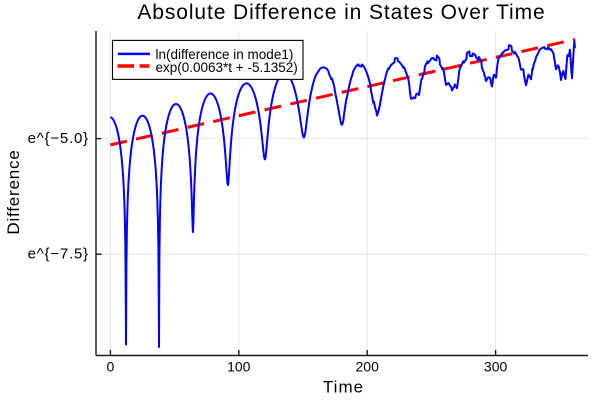 This screenshot has width=600, height=400. What do you see at coordinates (58, 138) in the screenshot?
I see `svg-text: e^{−5.0}` at bounding box center [58, 138].